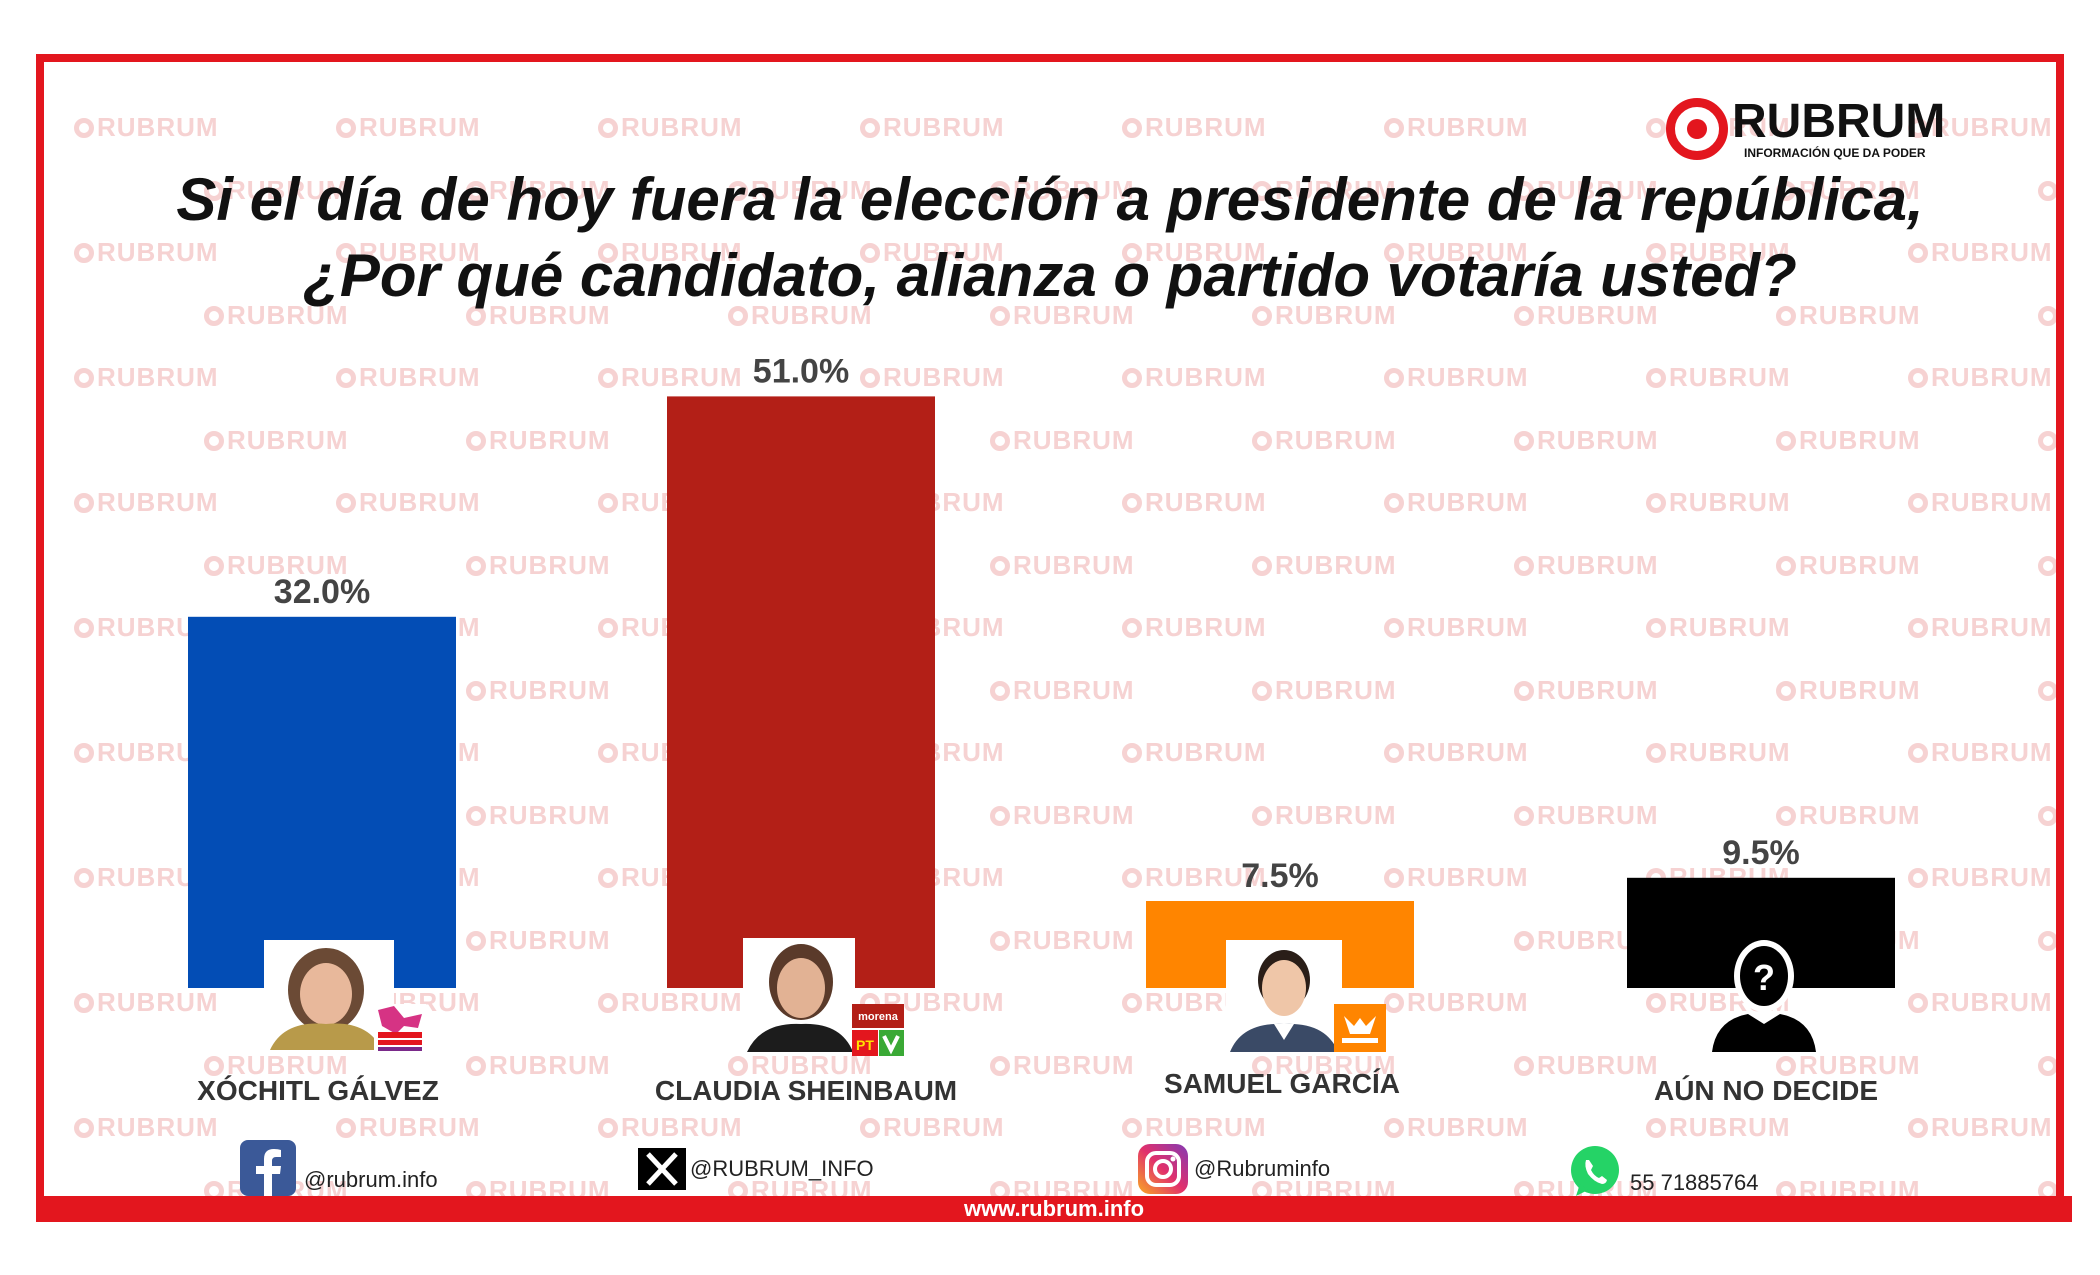 This screenshot has width=2100, height=1275. I want to click on whatsapp-handle: 55 71885764, so click(1663, 1171).